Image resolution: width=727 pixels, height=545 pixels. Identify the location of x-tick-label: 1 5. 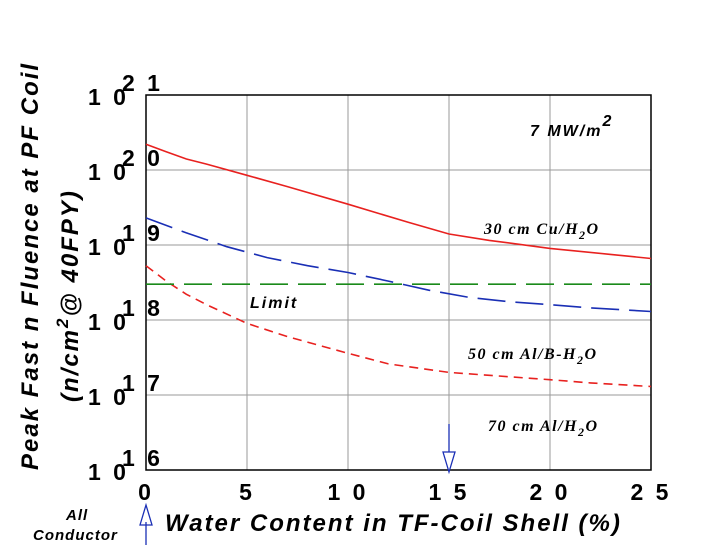
(449, 492).